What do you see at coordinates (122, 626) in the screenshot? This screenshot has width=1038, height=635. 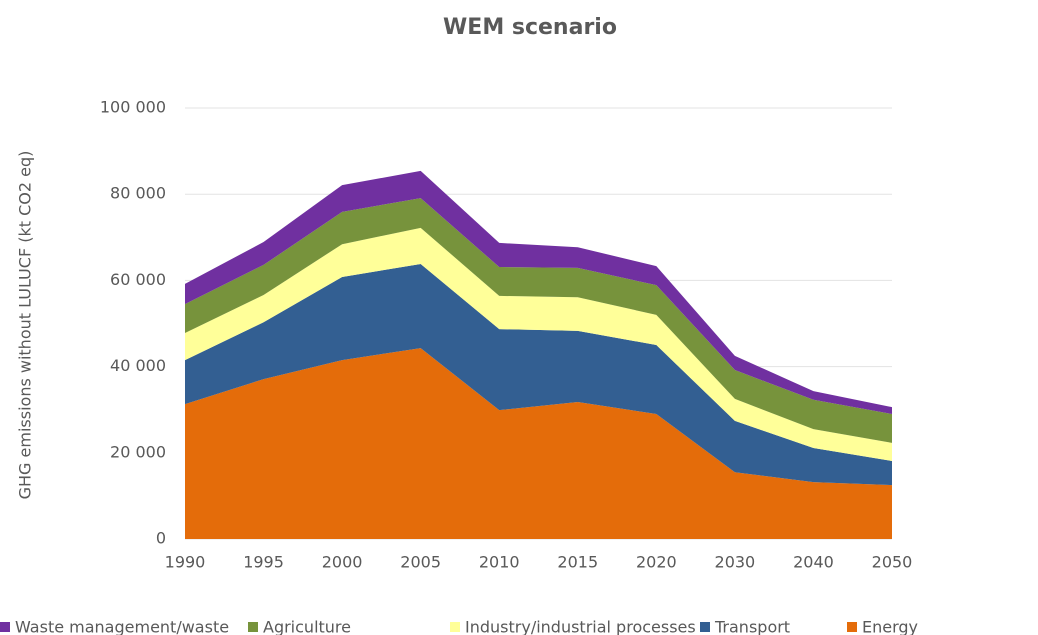 I see `legend-label: Waste management/waste` at bounding box center [122, 626].